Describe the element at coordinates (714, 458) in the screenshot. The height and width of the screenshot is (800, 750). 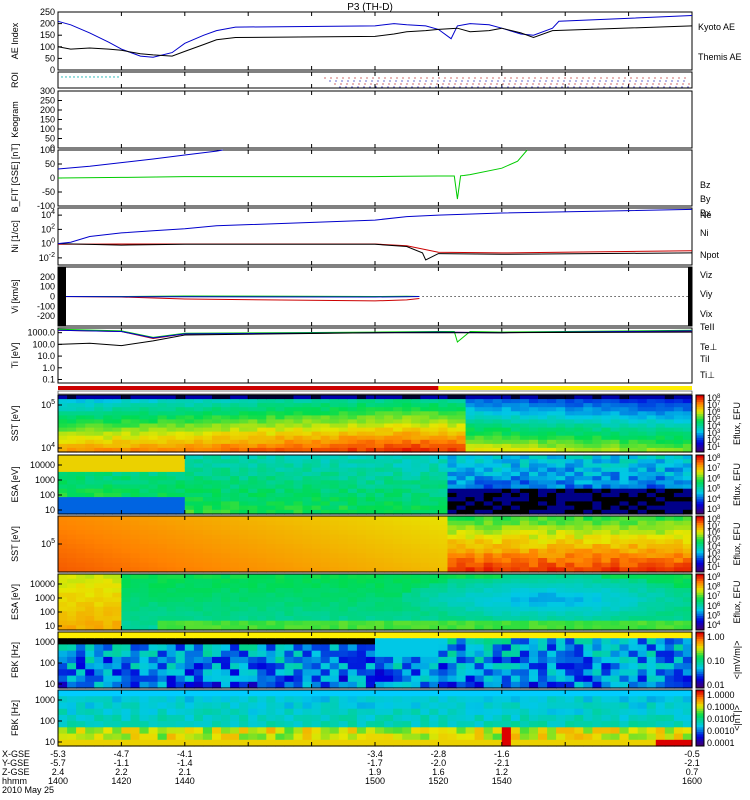
I see `colorbar-tick-label: 108` at that location.